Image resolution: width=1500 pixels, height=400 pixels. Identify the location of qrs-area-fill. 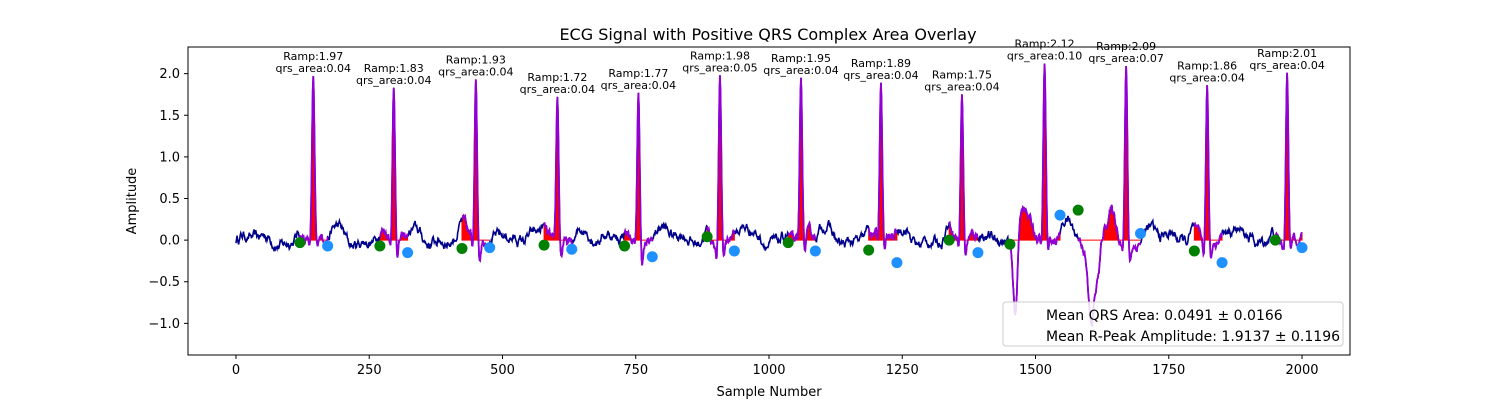
(1035, 152).